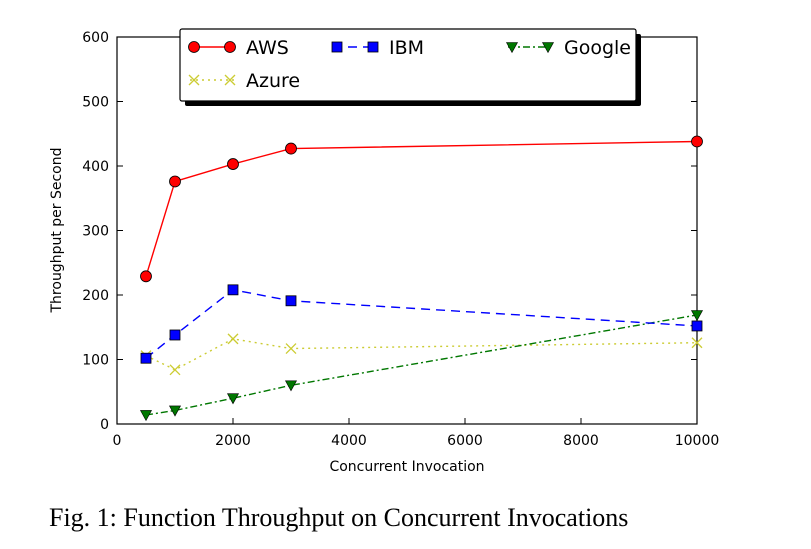 This screenshot has height=549, width=811. I want to click on y-tick-label: 400, so click(95, 167).